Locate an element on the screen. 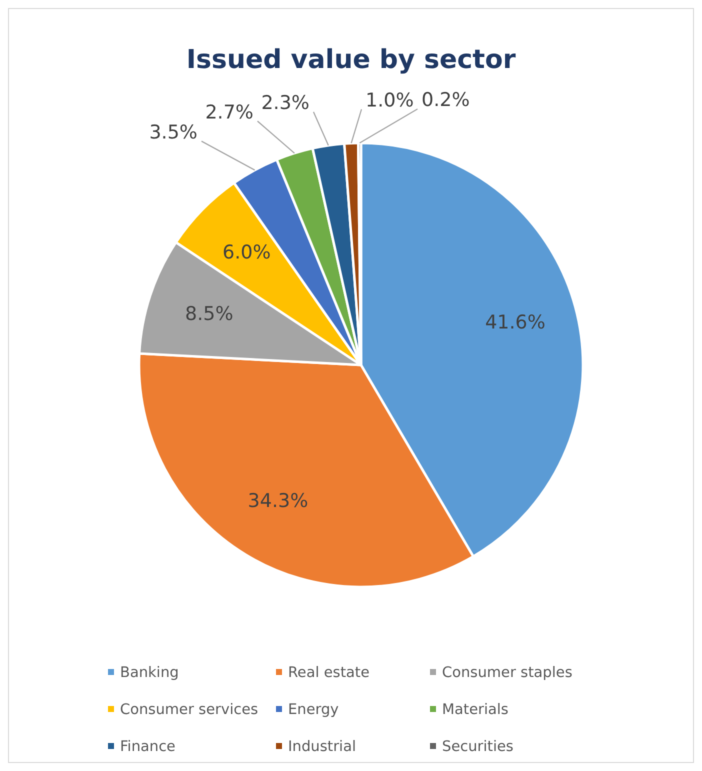 Image resolution: width=702 pixels, height=771 pixels. chart-title: Issued value by sector is located at coordinates (351, 60).